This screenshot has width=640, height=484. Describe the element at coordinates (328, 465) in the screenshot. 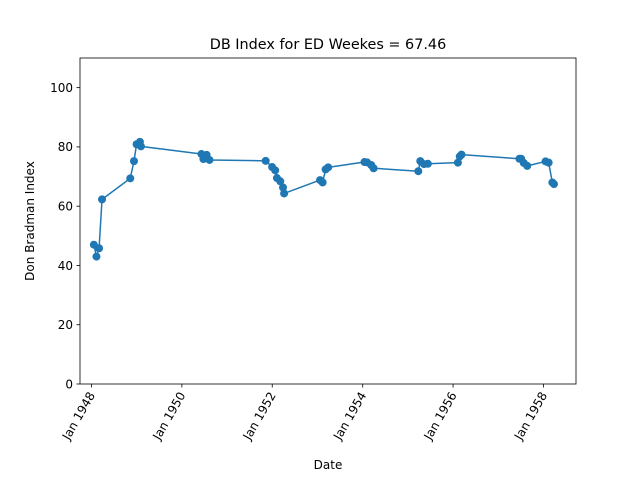

I see `x-axis-label: Date` at that location.